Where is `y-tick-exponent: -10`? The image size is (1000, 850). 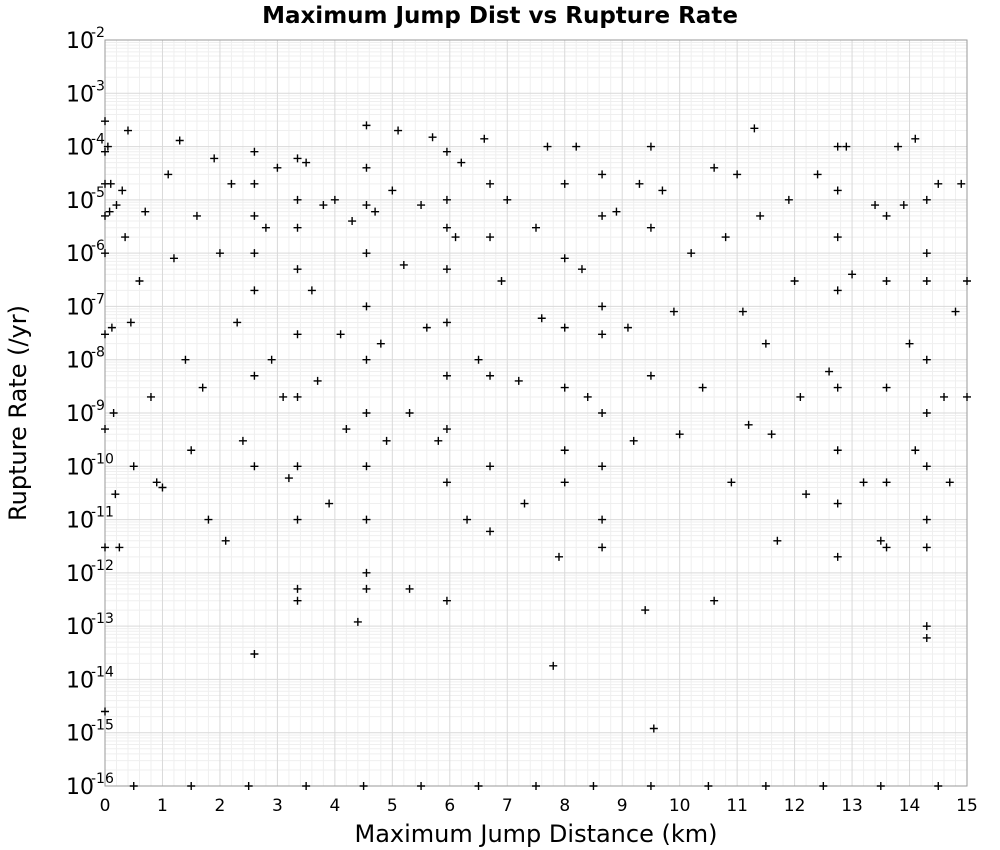 y-tick-exponent: -10 is located at coordinates (102, 459).